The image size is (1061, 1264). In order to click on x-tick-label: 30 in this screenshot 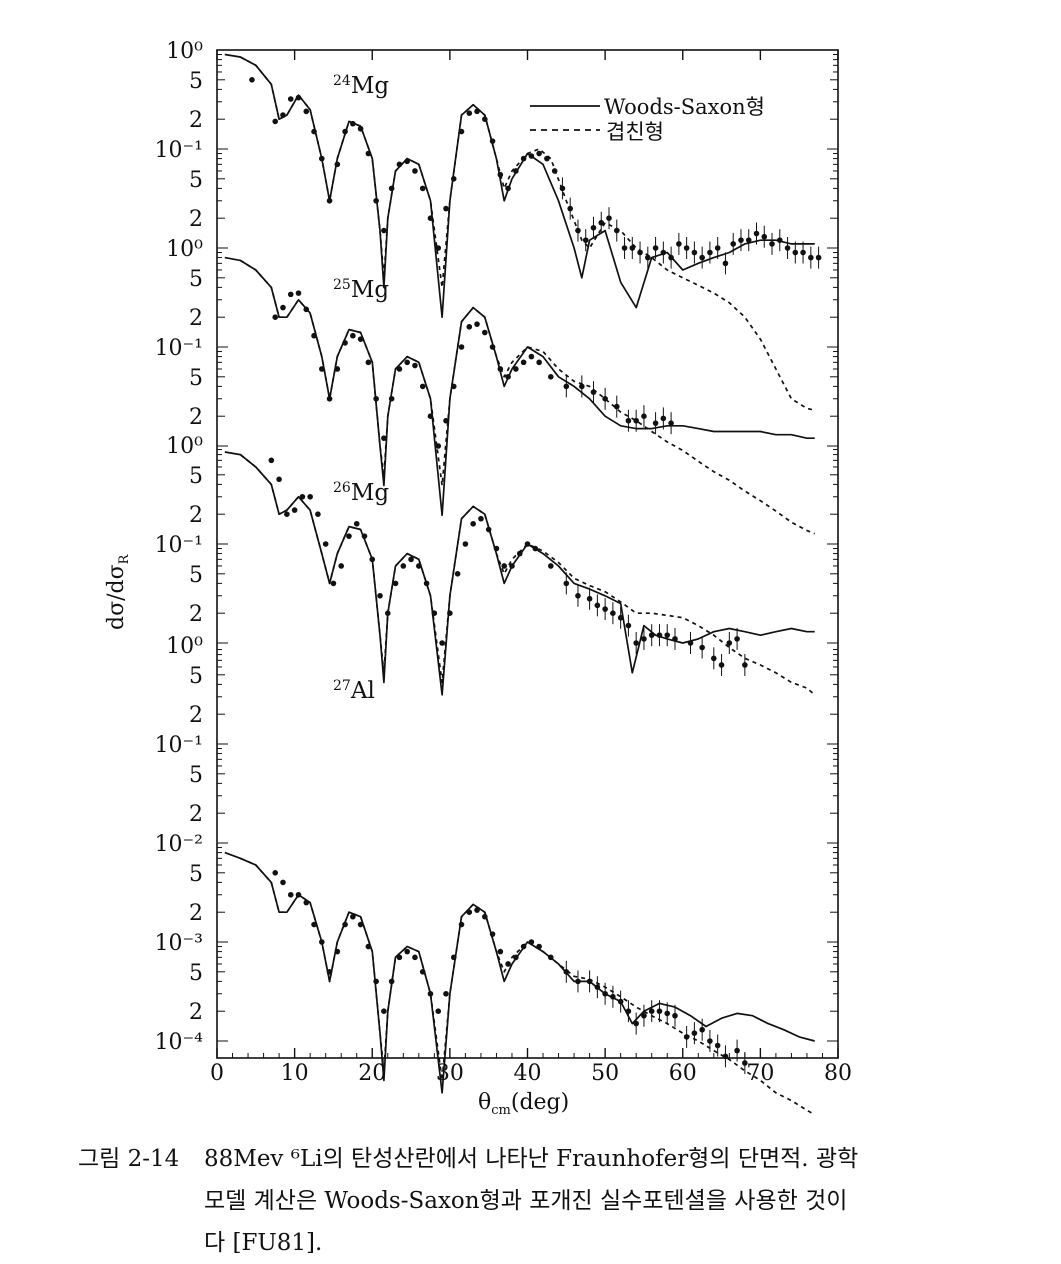, I will do `click(450, 1073)`.